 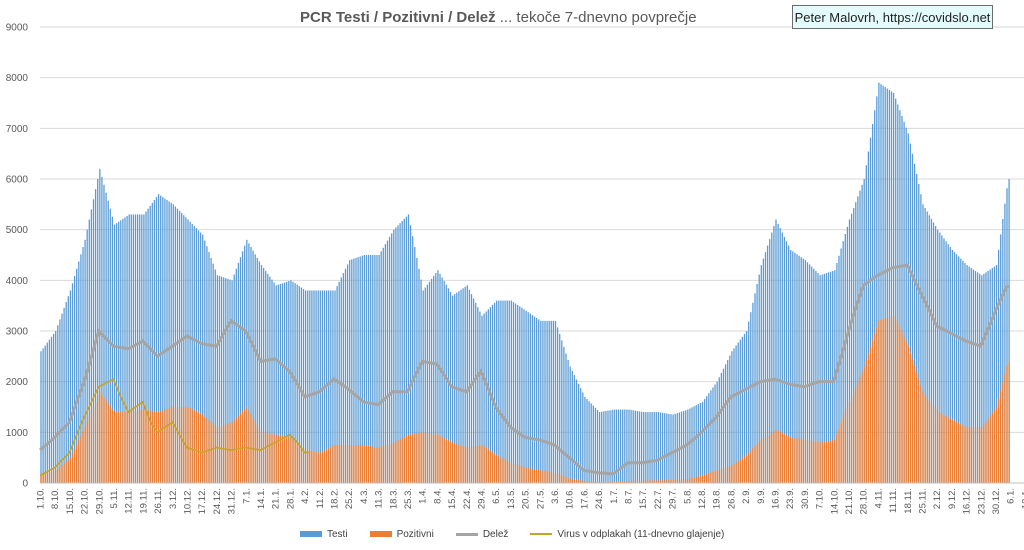 What do you see at coordinates (337, 534) in the screenshot?
I see `legend-label-testi: Testi` at bounding box center [337, 534].